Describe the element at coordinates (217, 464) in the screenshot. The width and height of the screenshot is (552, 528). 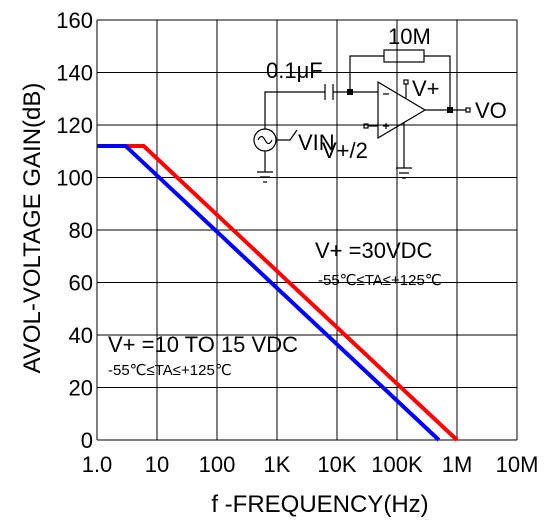
I see `x-tick-label-2: 100` at that location.